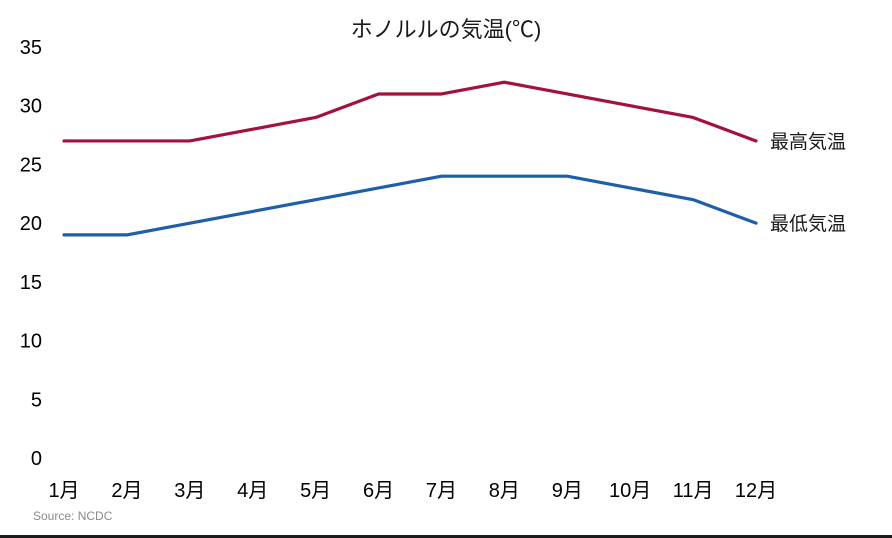  What do you see at coordinates (630, 491) in the screenshot?
I see `x-tick-label: 10月` at bounding box center [630, 491].